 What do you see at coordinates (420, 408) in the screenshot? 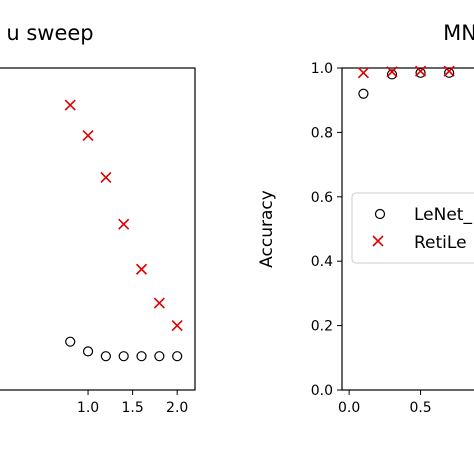
I see `x-tick-label: 0.5` at bounding box center [420, 408].